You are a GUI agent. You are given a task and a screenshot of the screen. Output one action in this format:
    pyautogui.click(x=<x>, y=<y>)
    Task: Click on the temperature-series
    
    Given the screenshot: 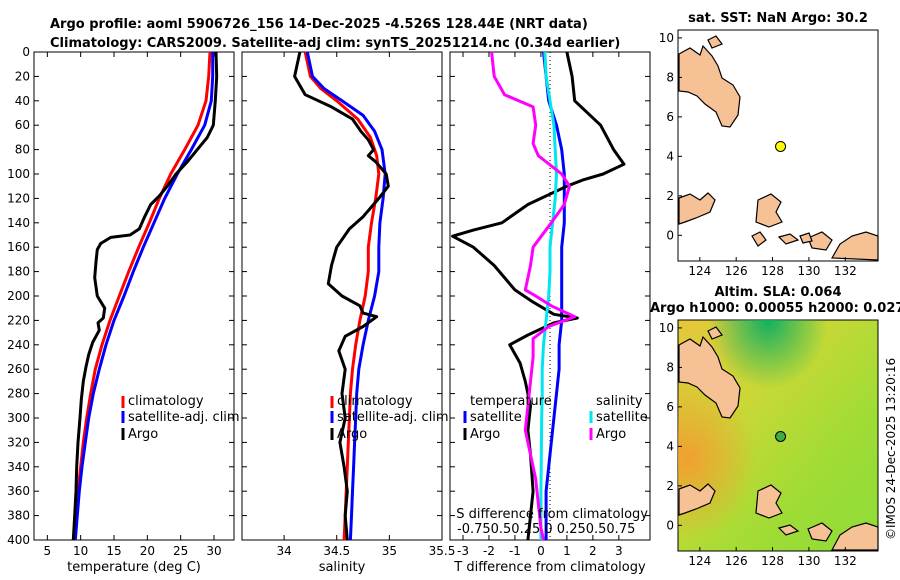 What is the action you would take?
    pyautogui.click(x=145, y=296)
    